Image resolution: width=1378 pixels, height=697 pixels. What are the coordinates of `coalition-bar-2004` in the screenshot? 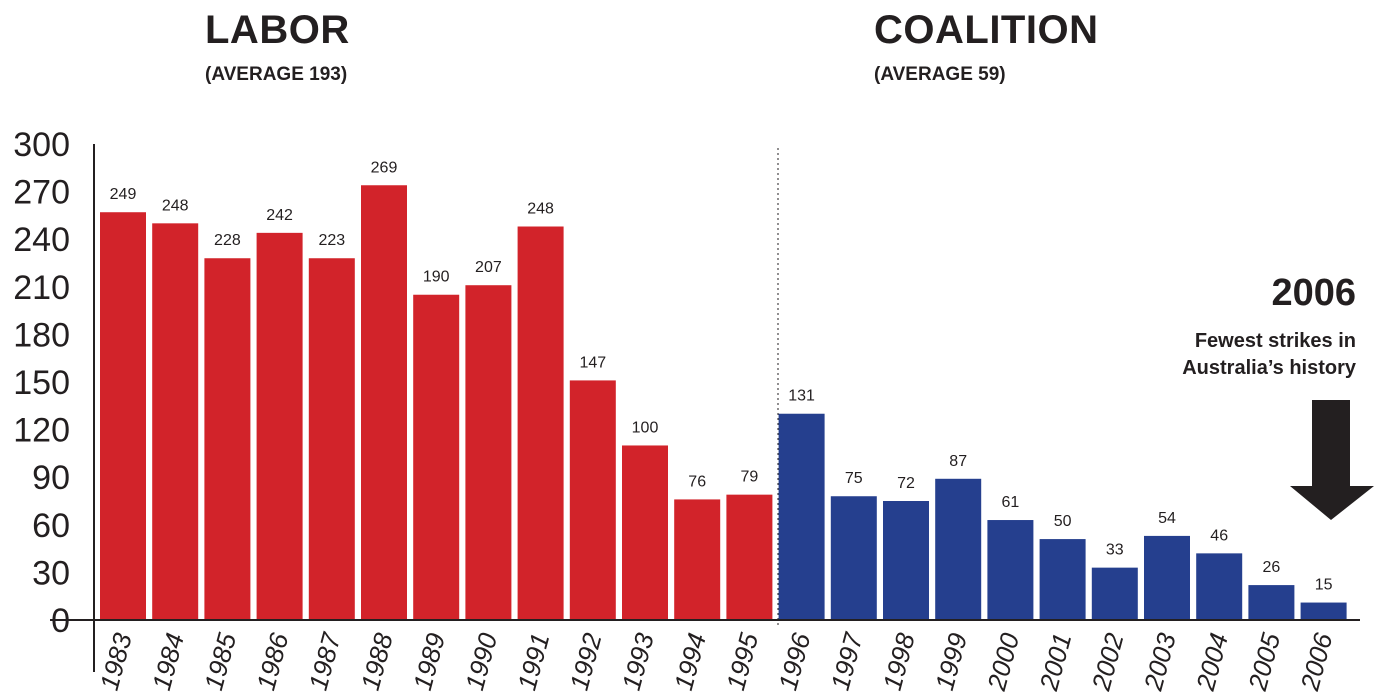 It's located at (1219, 586).